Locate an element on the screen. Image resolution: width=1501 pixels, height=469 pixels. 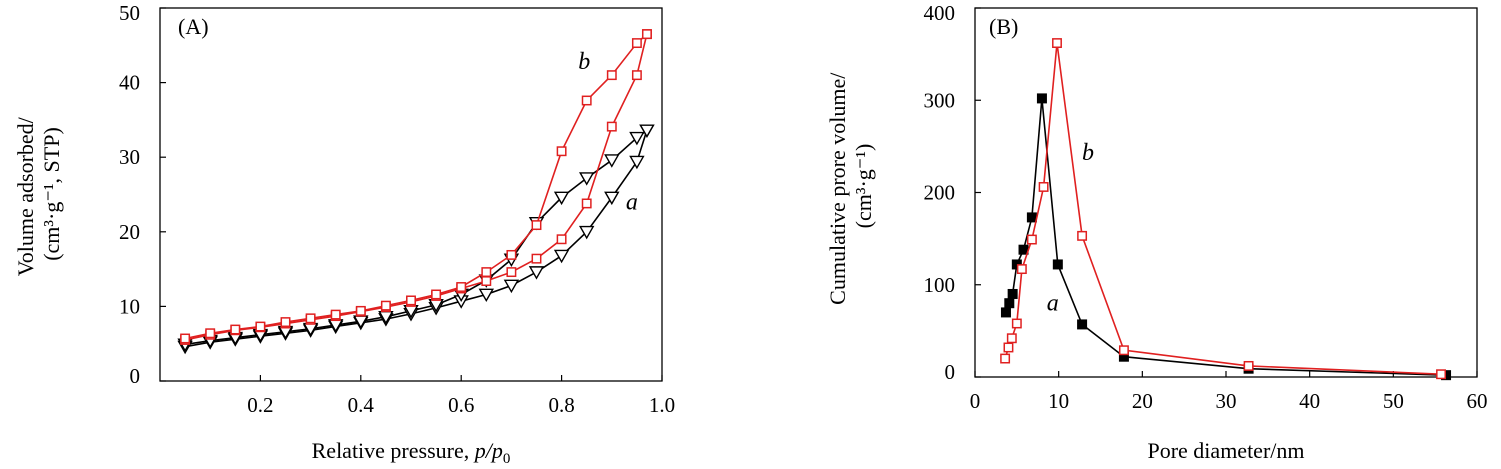
panel-b-y-tick-label: 0 is located at coordinates (950, 372).